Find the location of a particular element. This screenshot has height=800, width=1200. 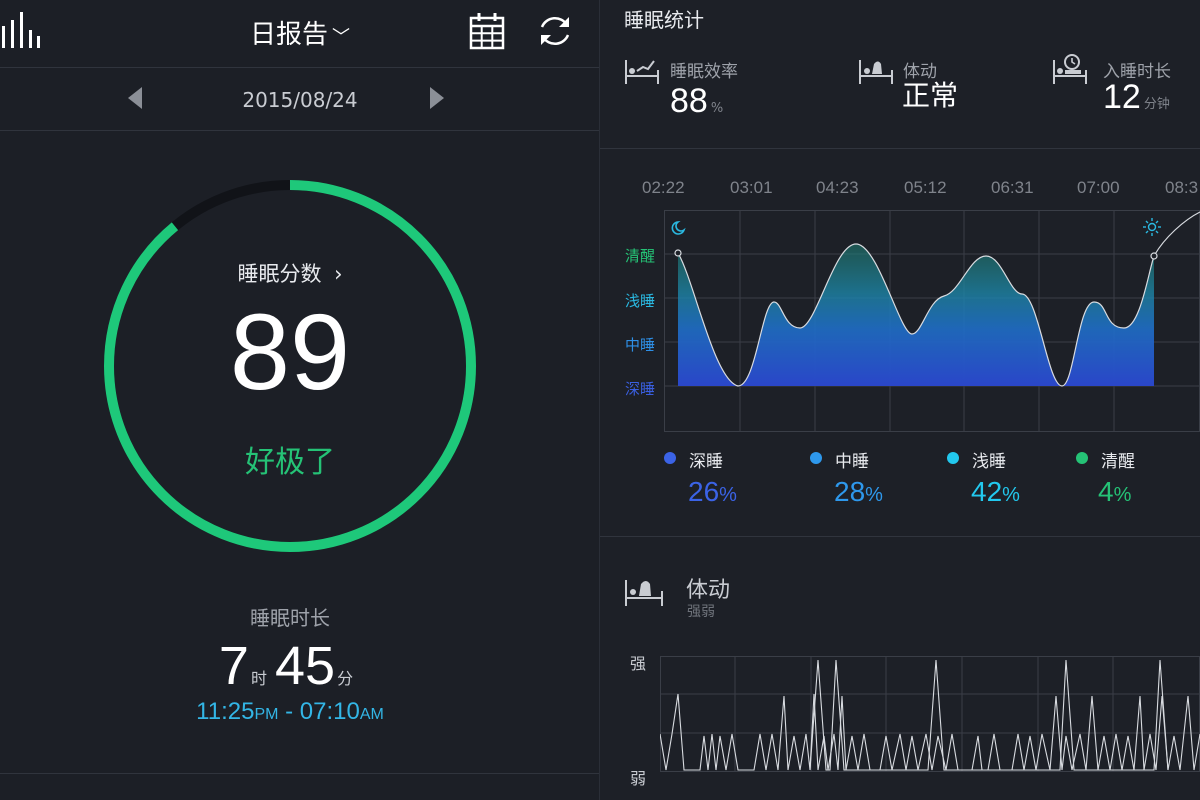

sleep-score-label: 睡眠分数 is located at coordinates (279, 274).